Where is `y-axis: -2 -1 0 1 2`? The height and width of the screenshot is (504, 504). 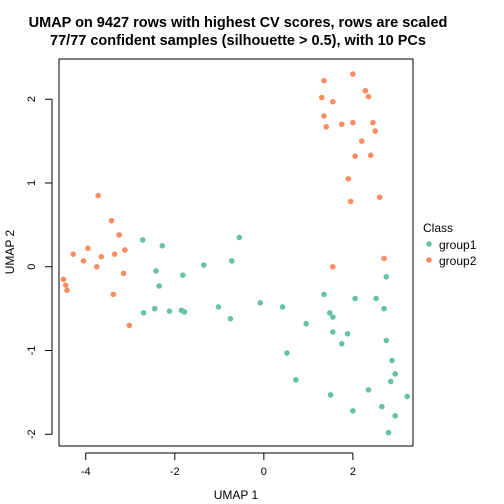
y-axis: -2 -1 0 1 2 is located at coordinates (39, 267).